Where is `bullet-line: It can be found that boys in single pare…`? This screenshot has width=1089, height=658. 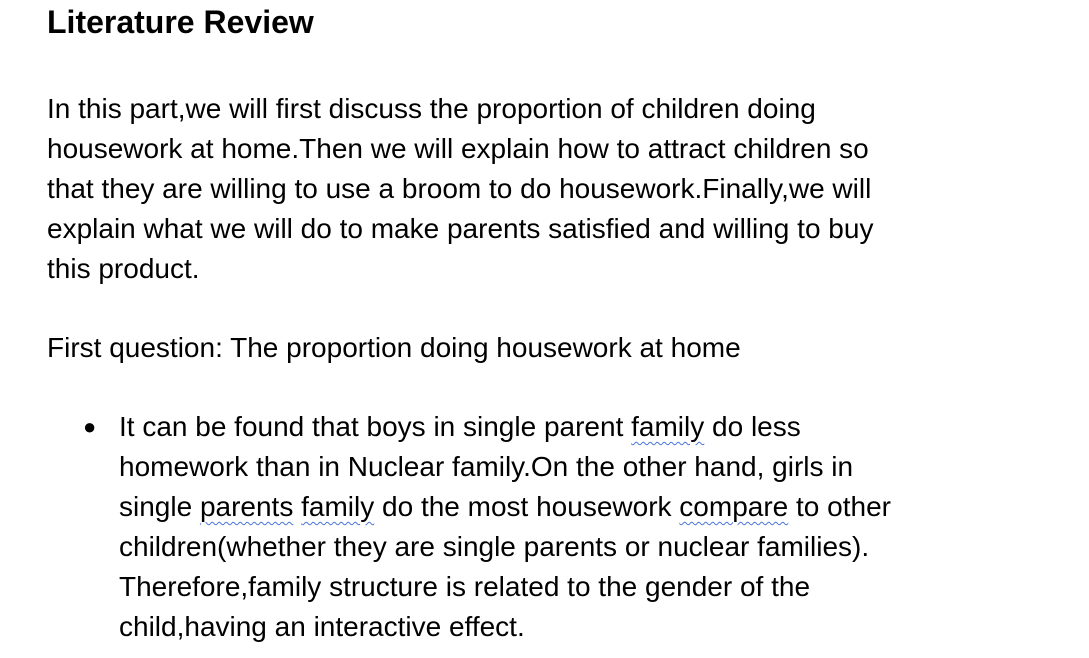
bullet-line: It can be found that boys in single pare… is located at coordinates (563, 427).